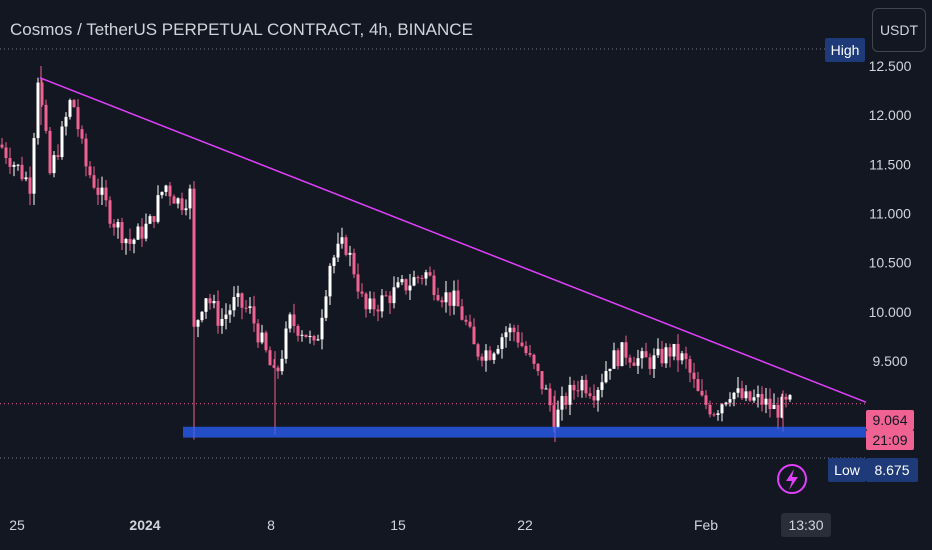 The width and height of the screenshot is (932, 550). I want to click on lightning-icon-bolt, so click(792, 479).